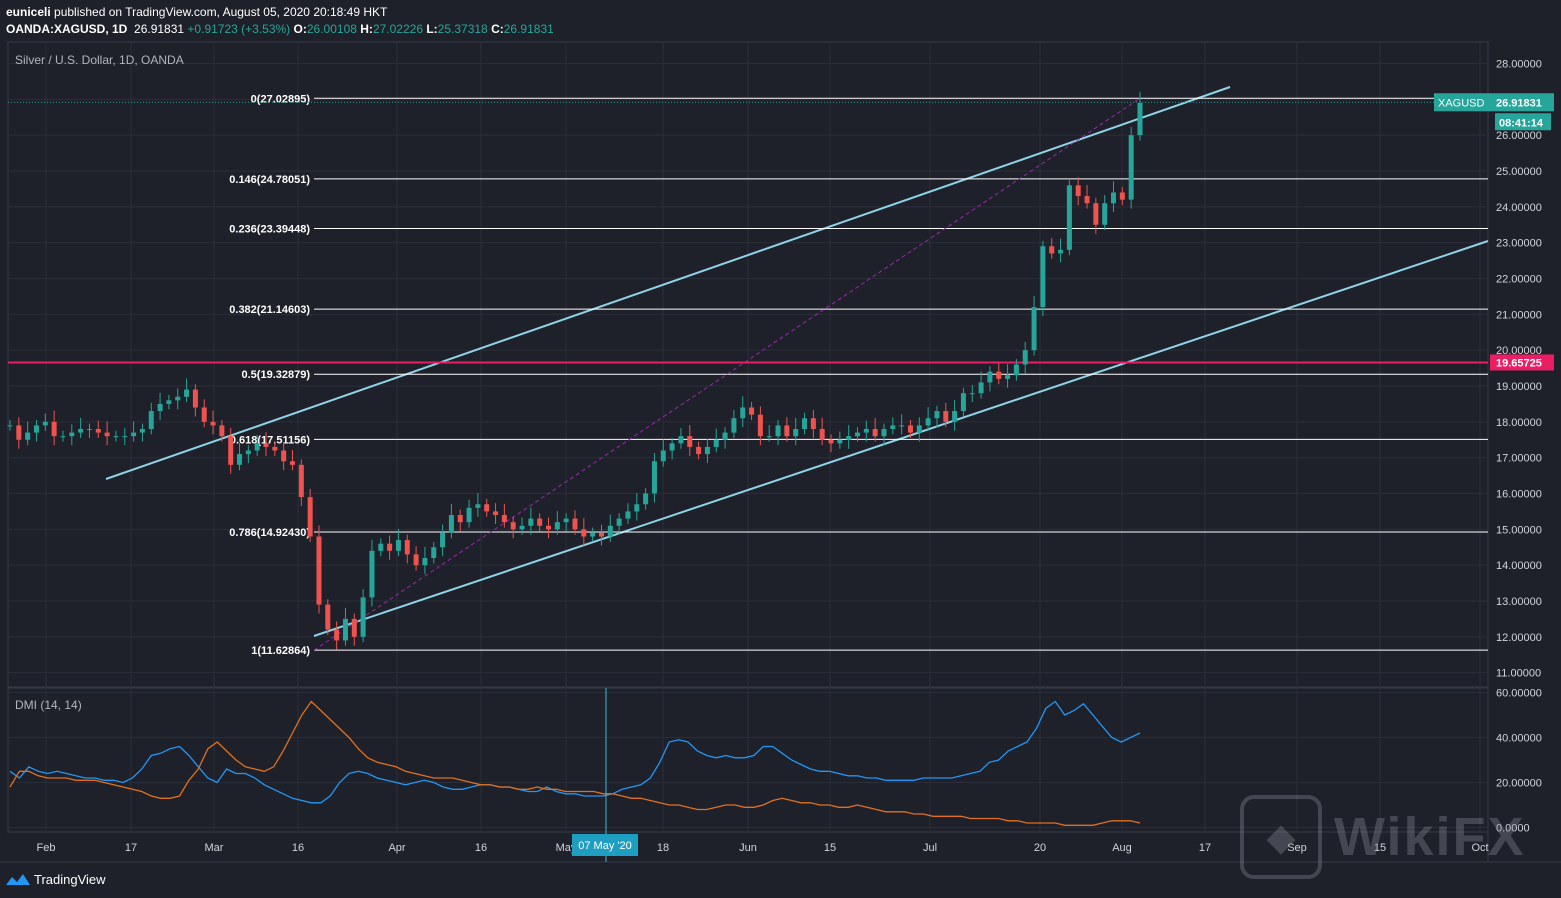  I want to click on dmi-minus-line, so click(575, 763).